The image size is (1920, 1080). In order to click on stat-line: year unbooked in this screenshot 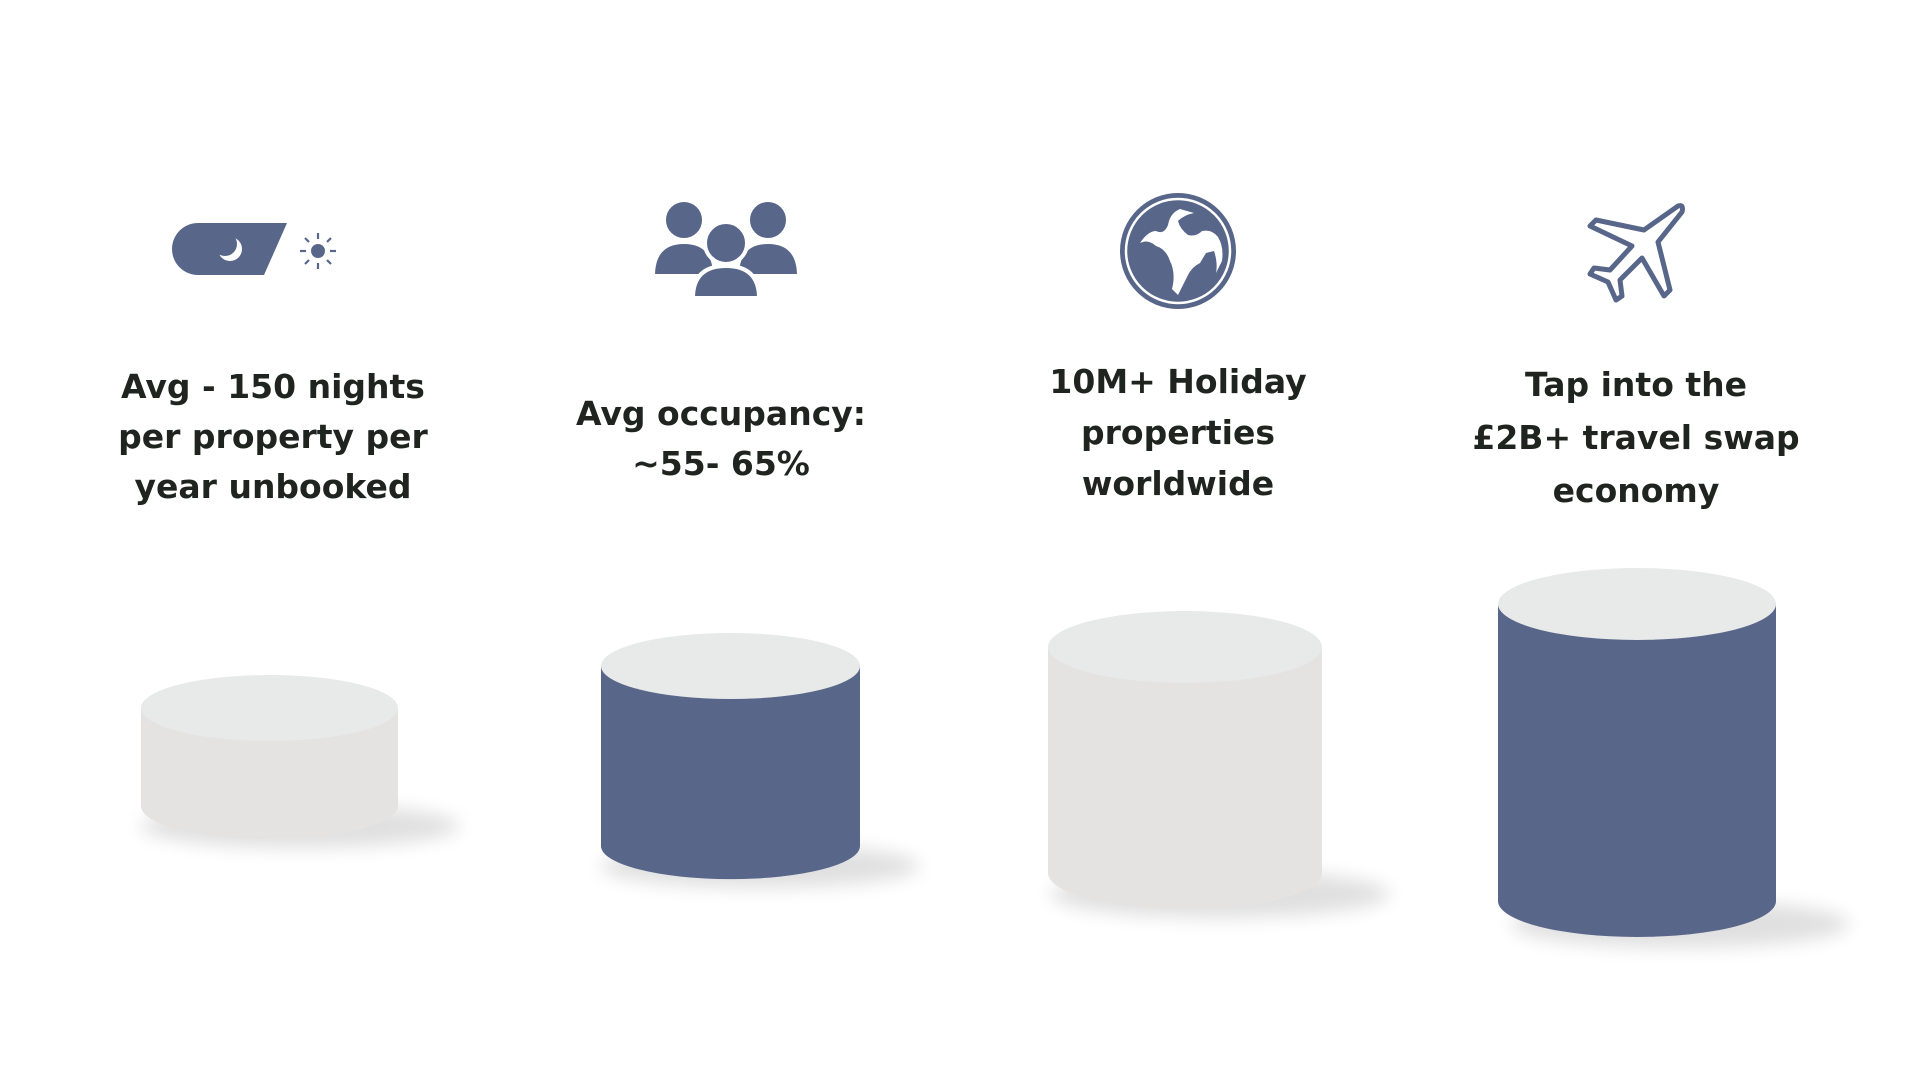, I will do `click(273, 486)`.